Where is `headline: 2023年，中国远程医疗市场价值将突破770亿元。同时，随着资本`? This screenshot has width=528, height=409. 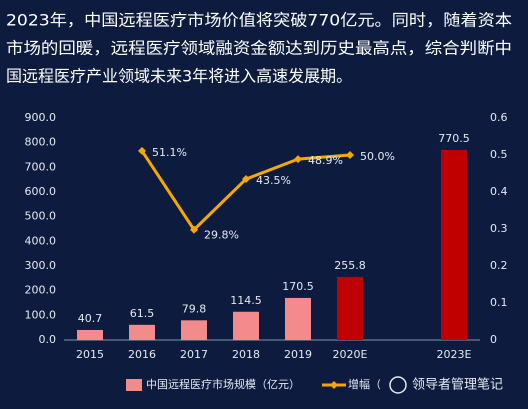
headline: 2023年，中国远程医疗市场价值将突破770亿元。同时，随着资本 is located at coordinates (259, 20).